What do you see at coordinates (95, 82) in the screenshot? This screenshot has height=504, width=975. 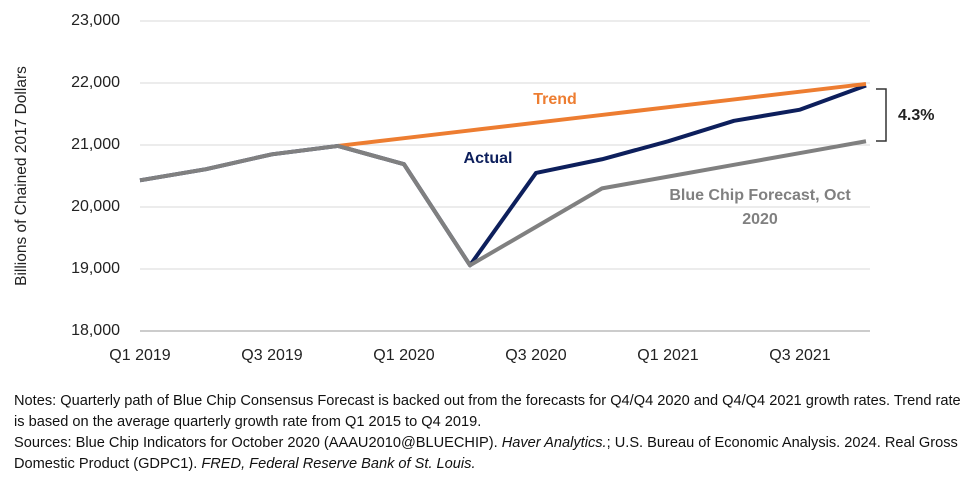 I see `y-tick-label: 22,000` at bounding box center [95, 82].